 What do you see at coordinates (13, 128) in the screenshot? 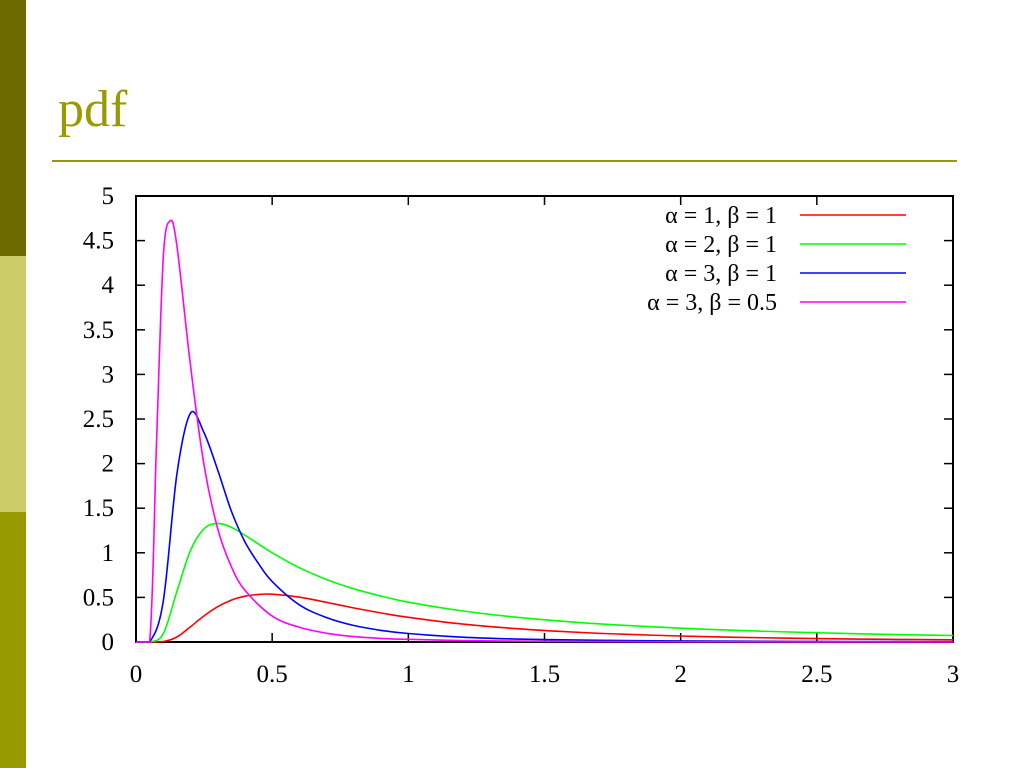
I see `sidebar-band-top` at bounding box center [13, 128].